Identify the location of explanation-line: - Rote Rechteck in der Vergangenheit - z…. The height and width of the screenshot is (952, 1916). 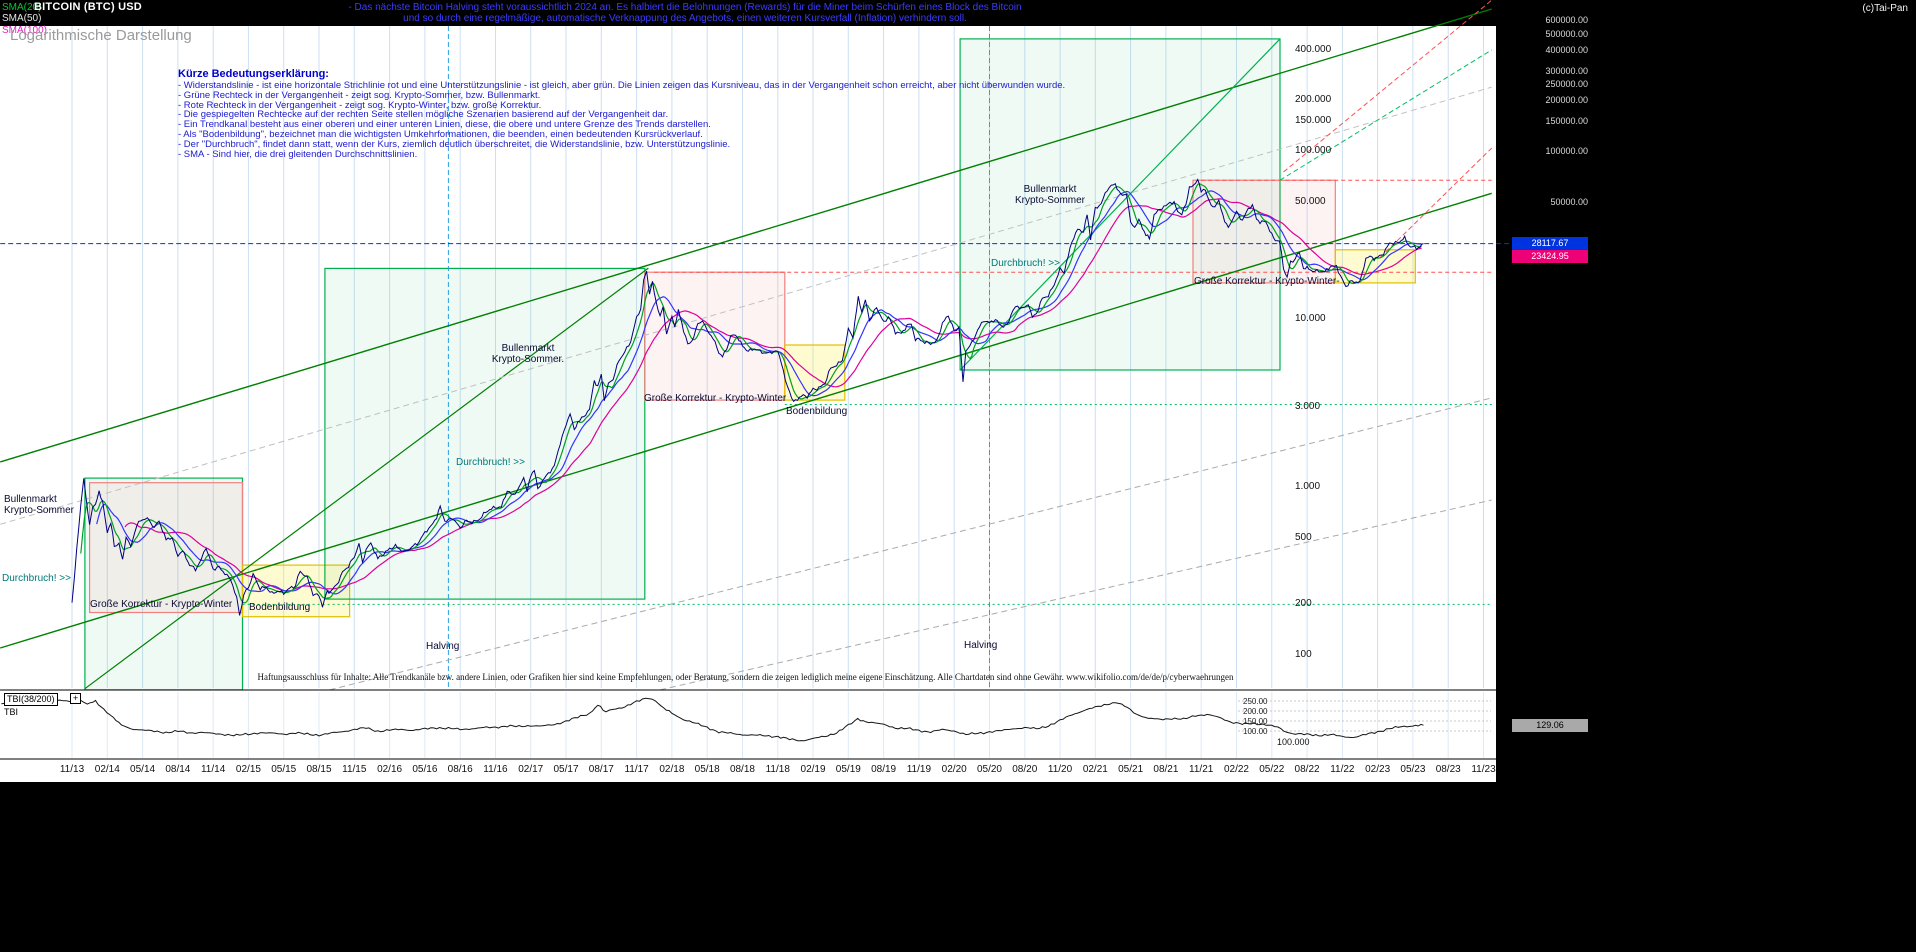
(360, 105).